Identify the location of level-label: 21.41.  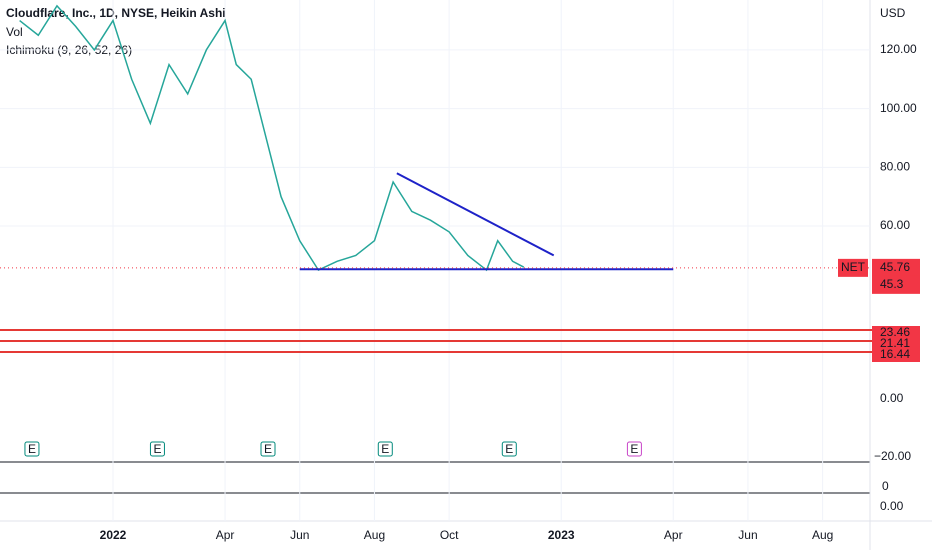
(895, 343).